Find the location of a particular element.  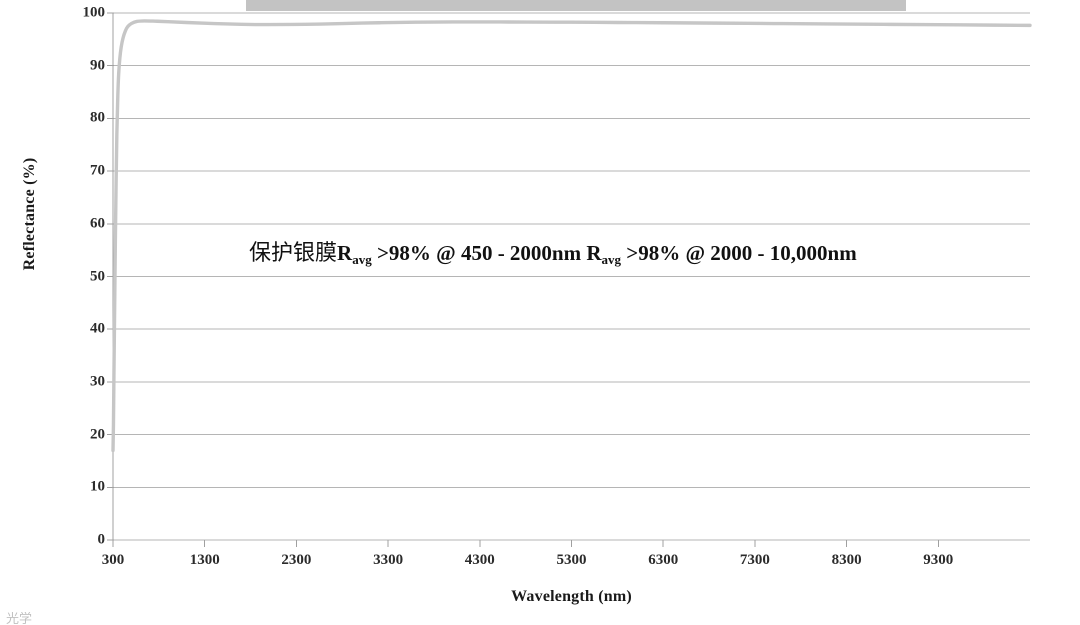

x-tick-label: 5300 is located at coordinates (571, 560).